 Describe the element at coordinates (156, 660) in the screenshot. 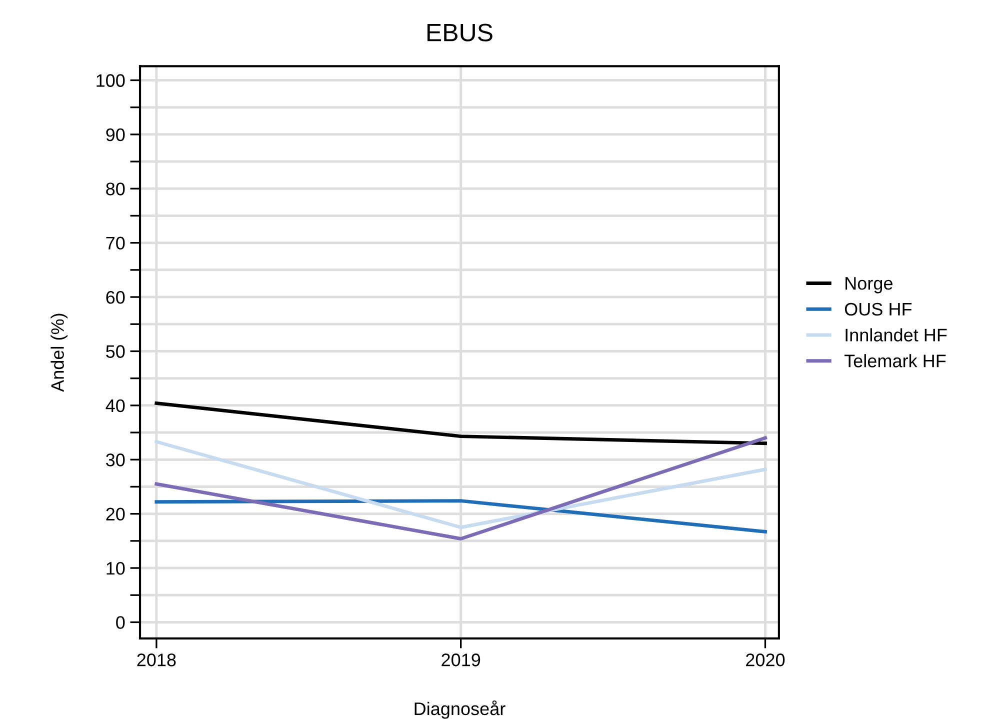

I see `x-tick-label: 2018` at that location.